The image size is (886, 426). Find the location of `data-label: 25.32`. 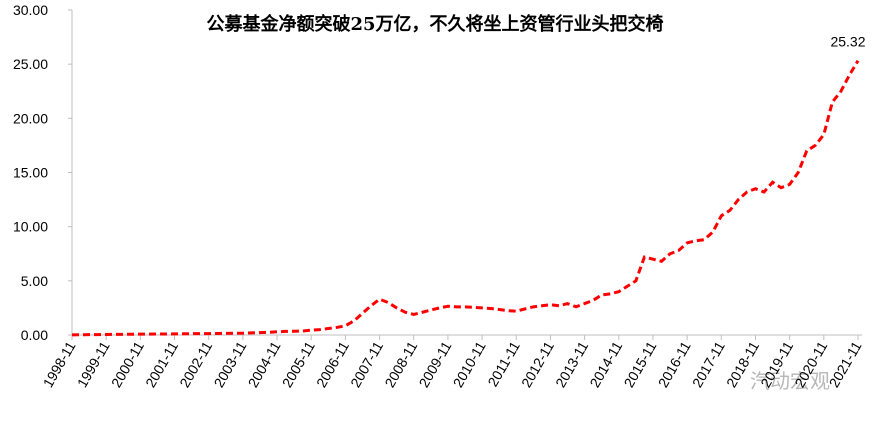

data-label: 25.32 is located at coordinates (847, 42).